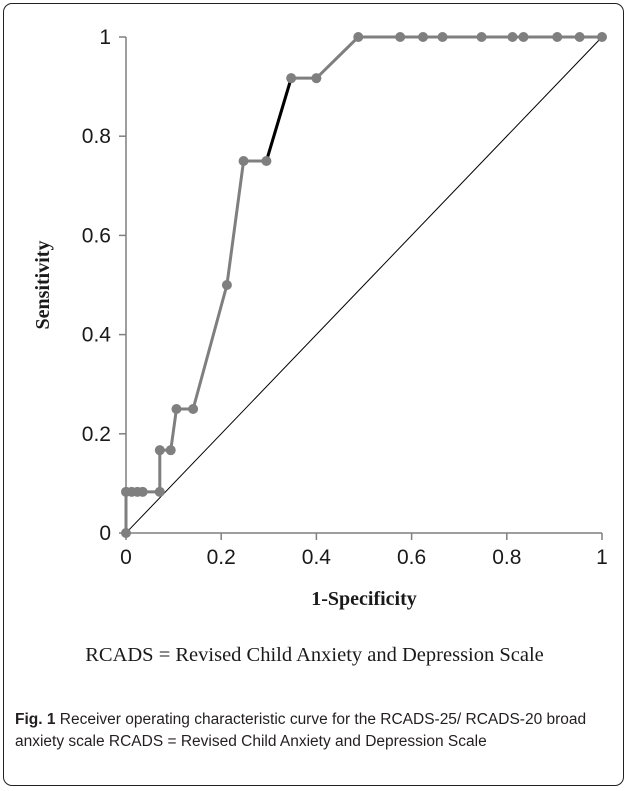 The height and width of the screenshot is (791, 629). What do you see at coordinates (96, 235) in the screenshot?
I see `y-tick-label: 0.6` at bounding box center [96, 235].